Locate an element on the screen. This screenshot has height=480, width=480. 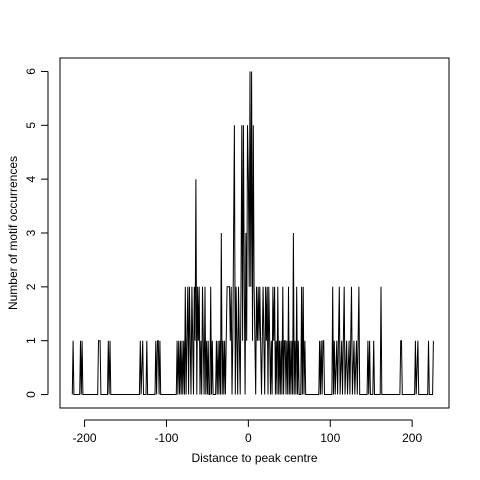
x-tick-label: -200 is located at coordinates (85, 438).